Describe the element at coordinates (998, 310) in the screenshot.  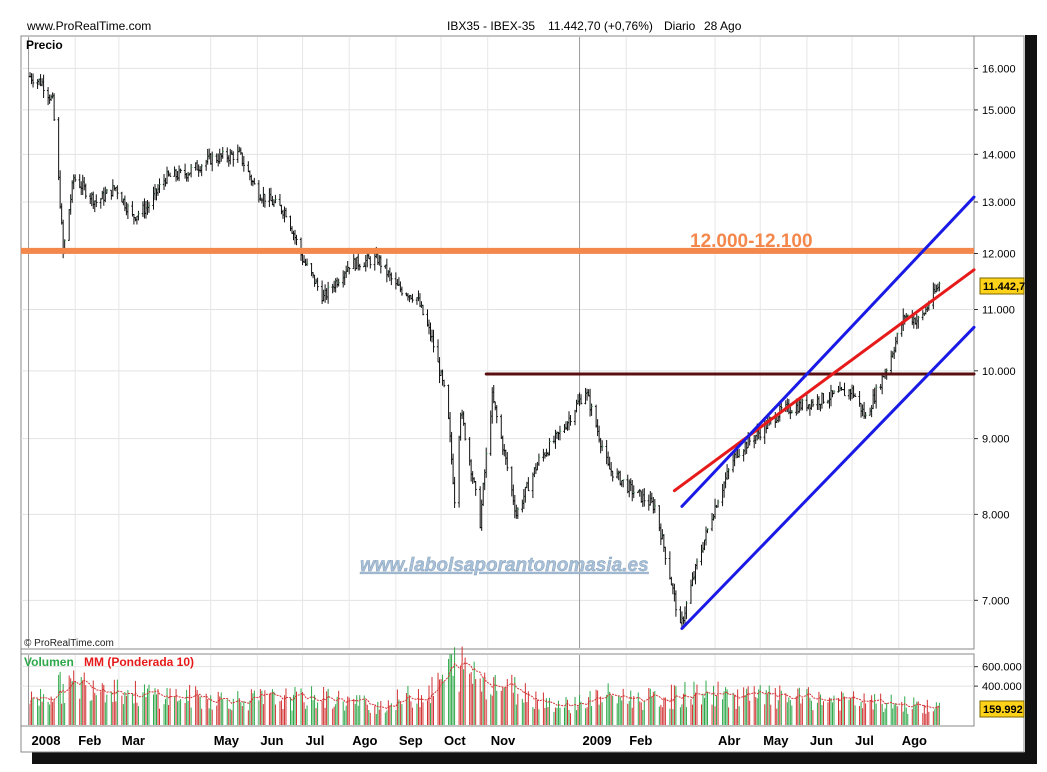
I see `price-tick-label: 11.000` at that location.